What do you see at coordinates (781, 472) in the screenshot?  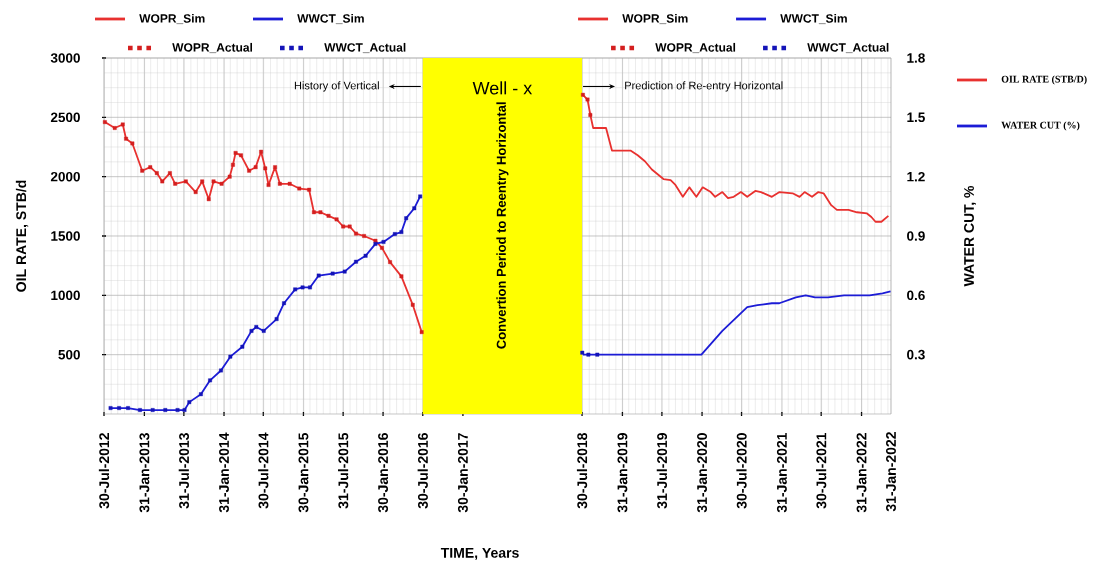 I see `x-tick-label: 31-Jan-2021` at bounding box center [781, 472].